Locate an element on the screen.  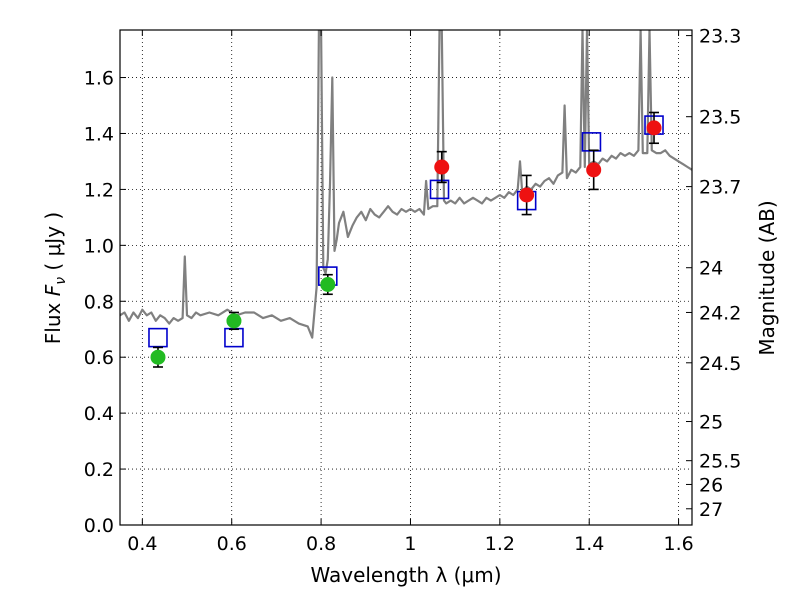
x-tick-label: 1.2 is located at coordinates (500, 544).